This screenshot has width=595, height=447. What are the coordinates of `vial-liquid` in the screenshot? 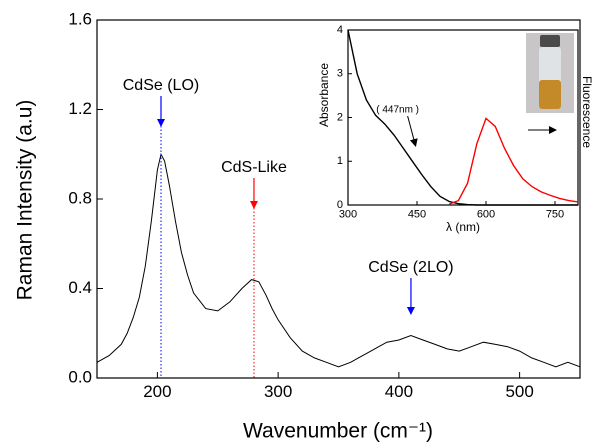 It's located at (550, 94).